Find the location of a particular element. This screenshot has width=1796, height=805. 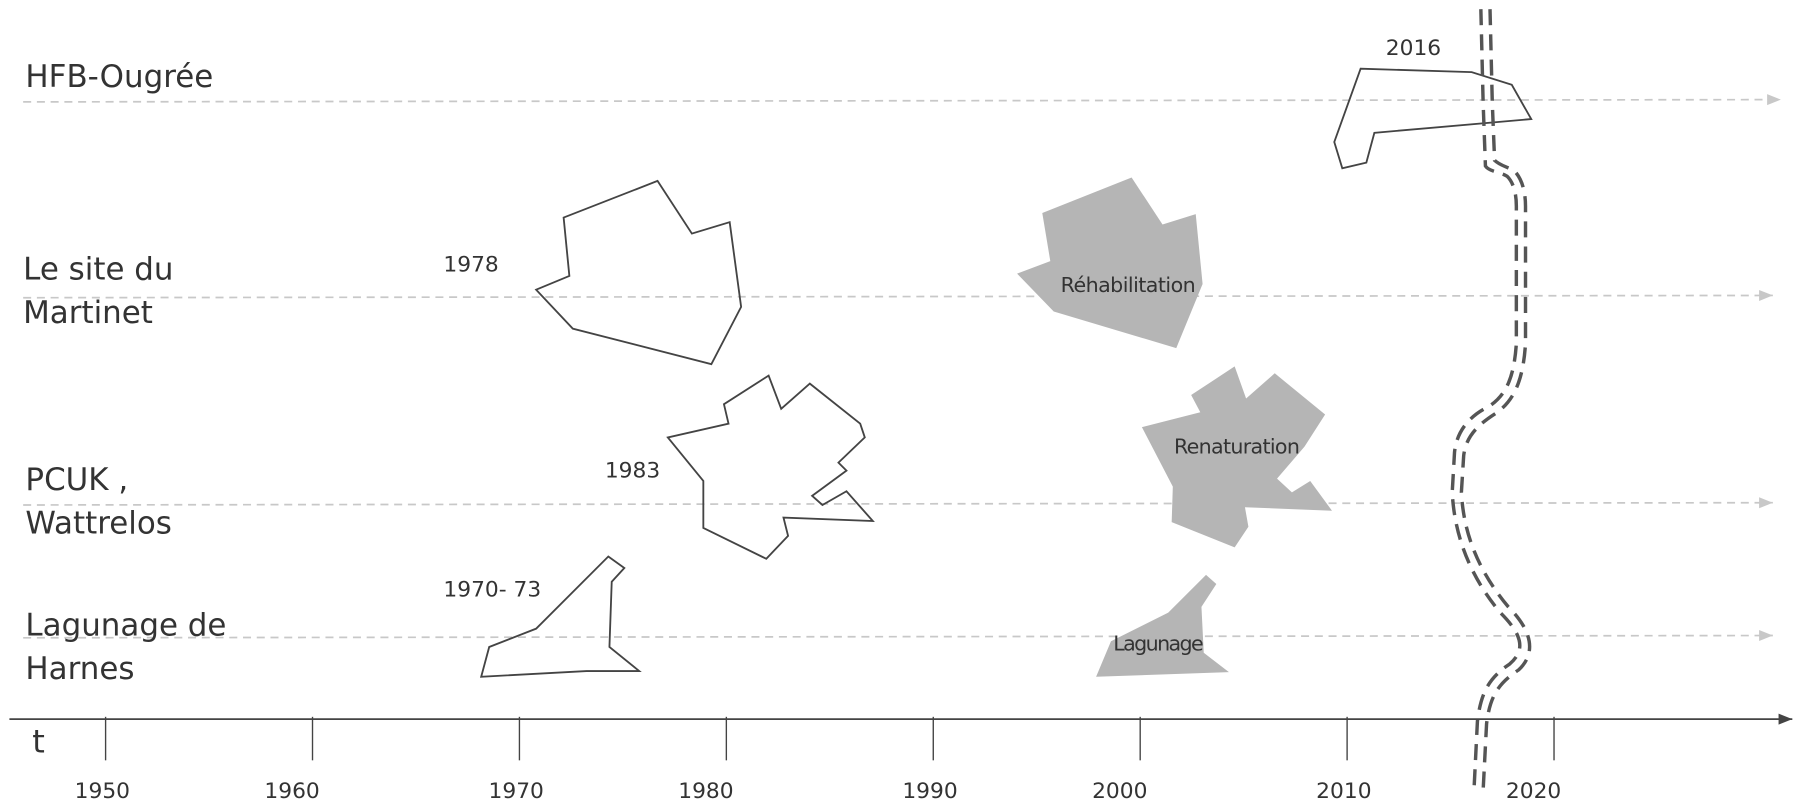

row-label-line: Le site du is located at coordinates (98, 269).